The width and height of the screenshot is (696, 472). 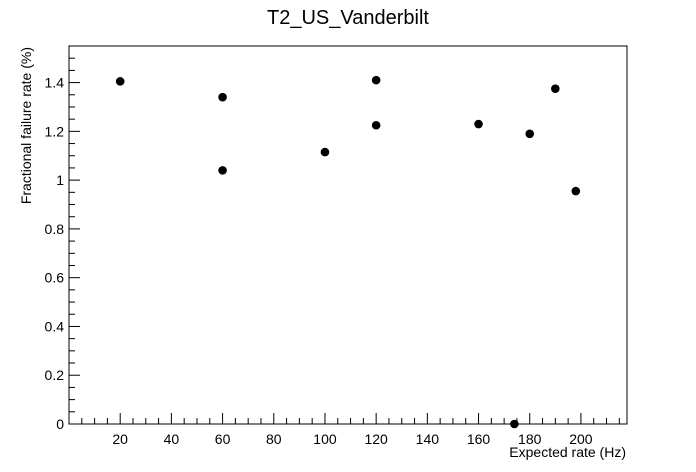 What do you see at coordinates (55, 83) in the screenshot?
I see `y-tick-label: 1.4` at bounding box center [55, 83].